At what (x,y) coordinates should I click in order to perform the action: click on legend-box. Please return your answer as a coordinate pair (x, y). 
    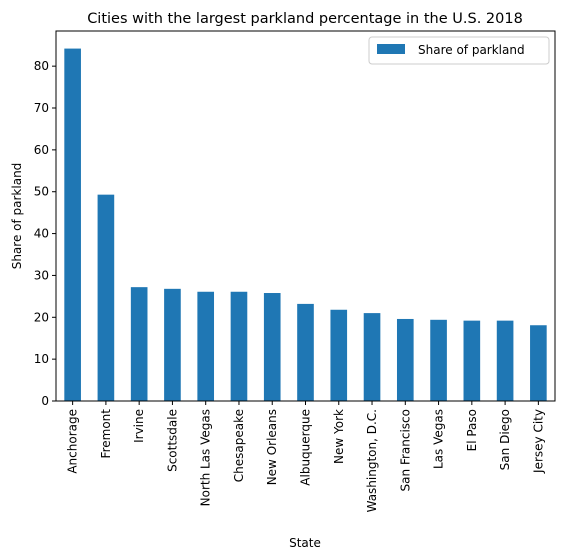
    Looking at the image, I should click on (459, 50).